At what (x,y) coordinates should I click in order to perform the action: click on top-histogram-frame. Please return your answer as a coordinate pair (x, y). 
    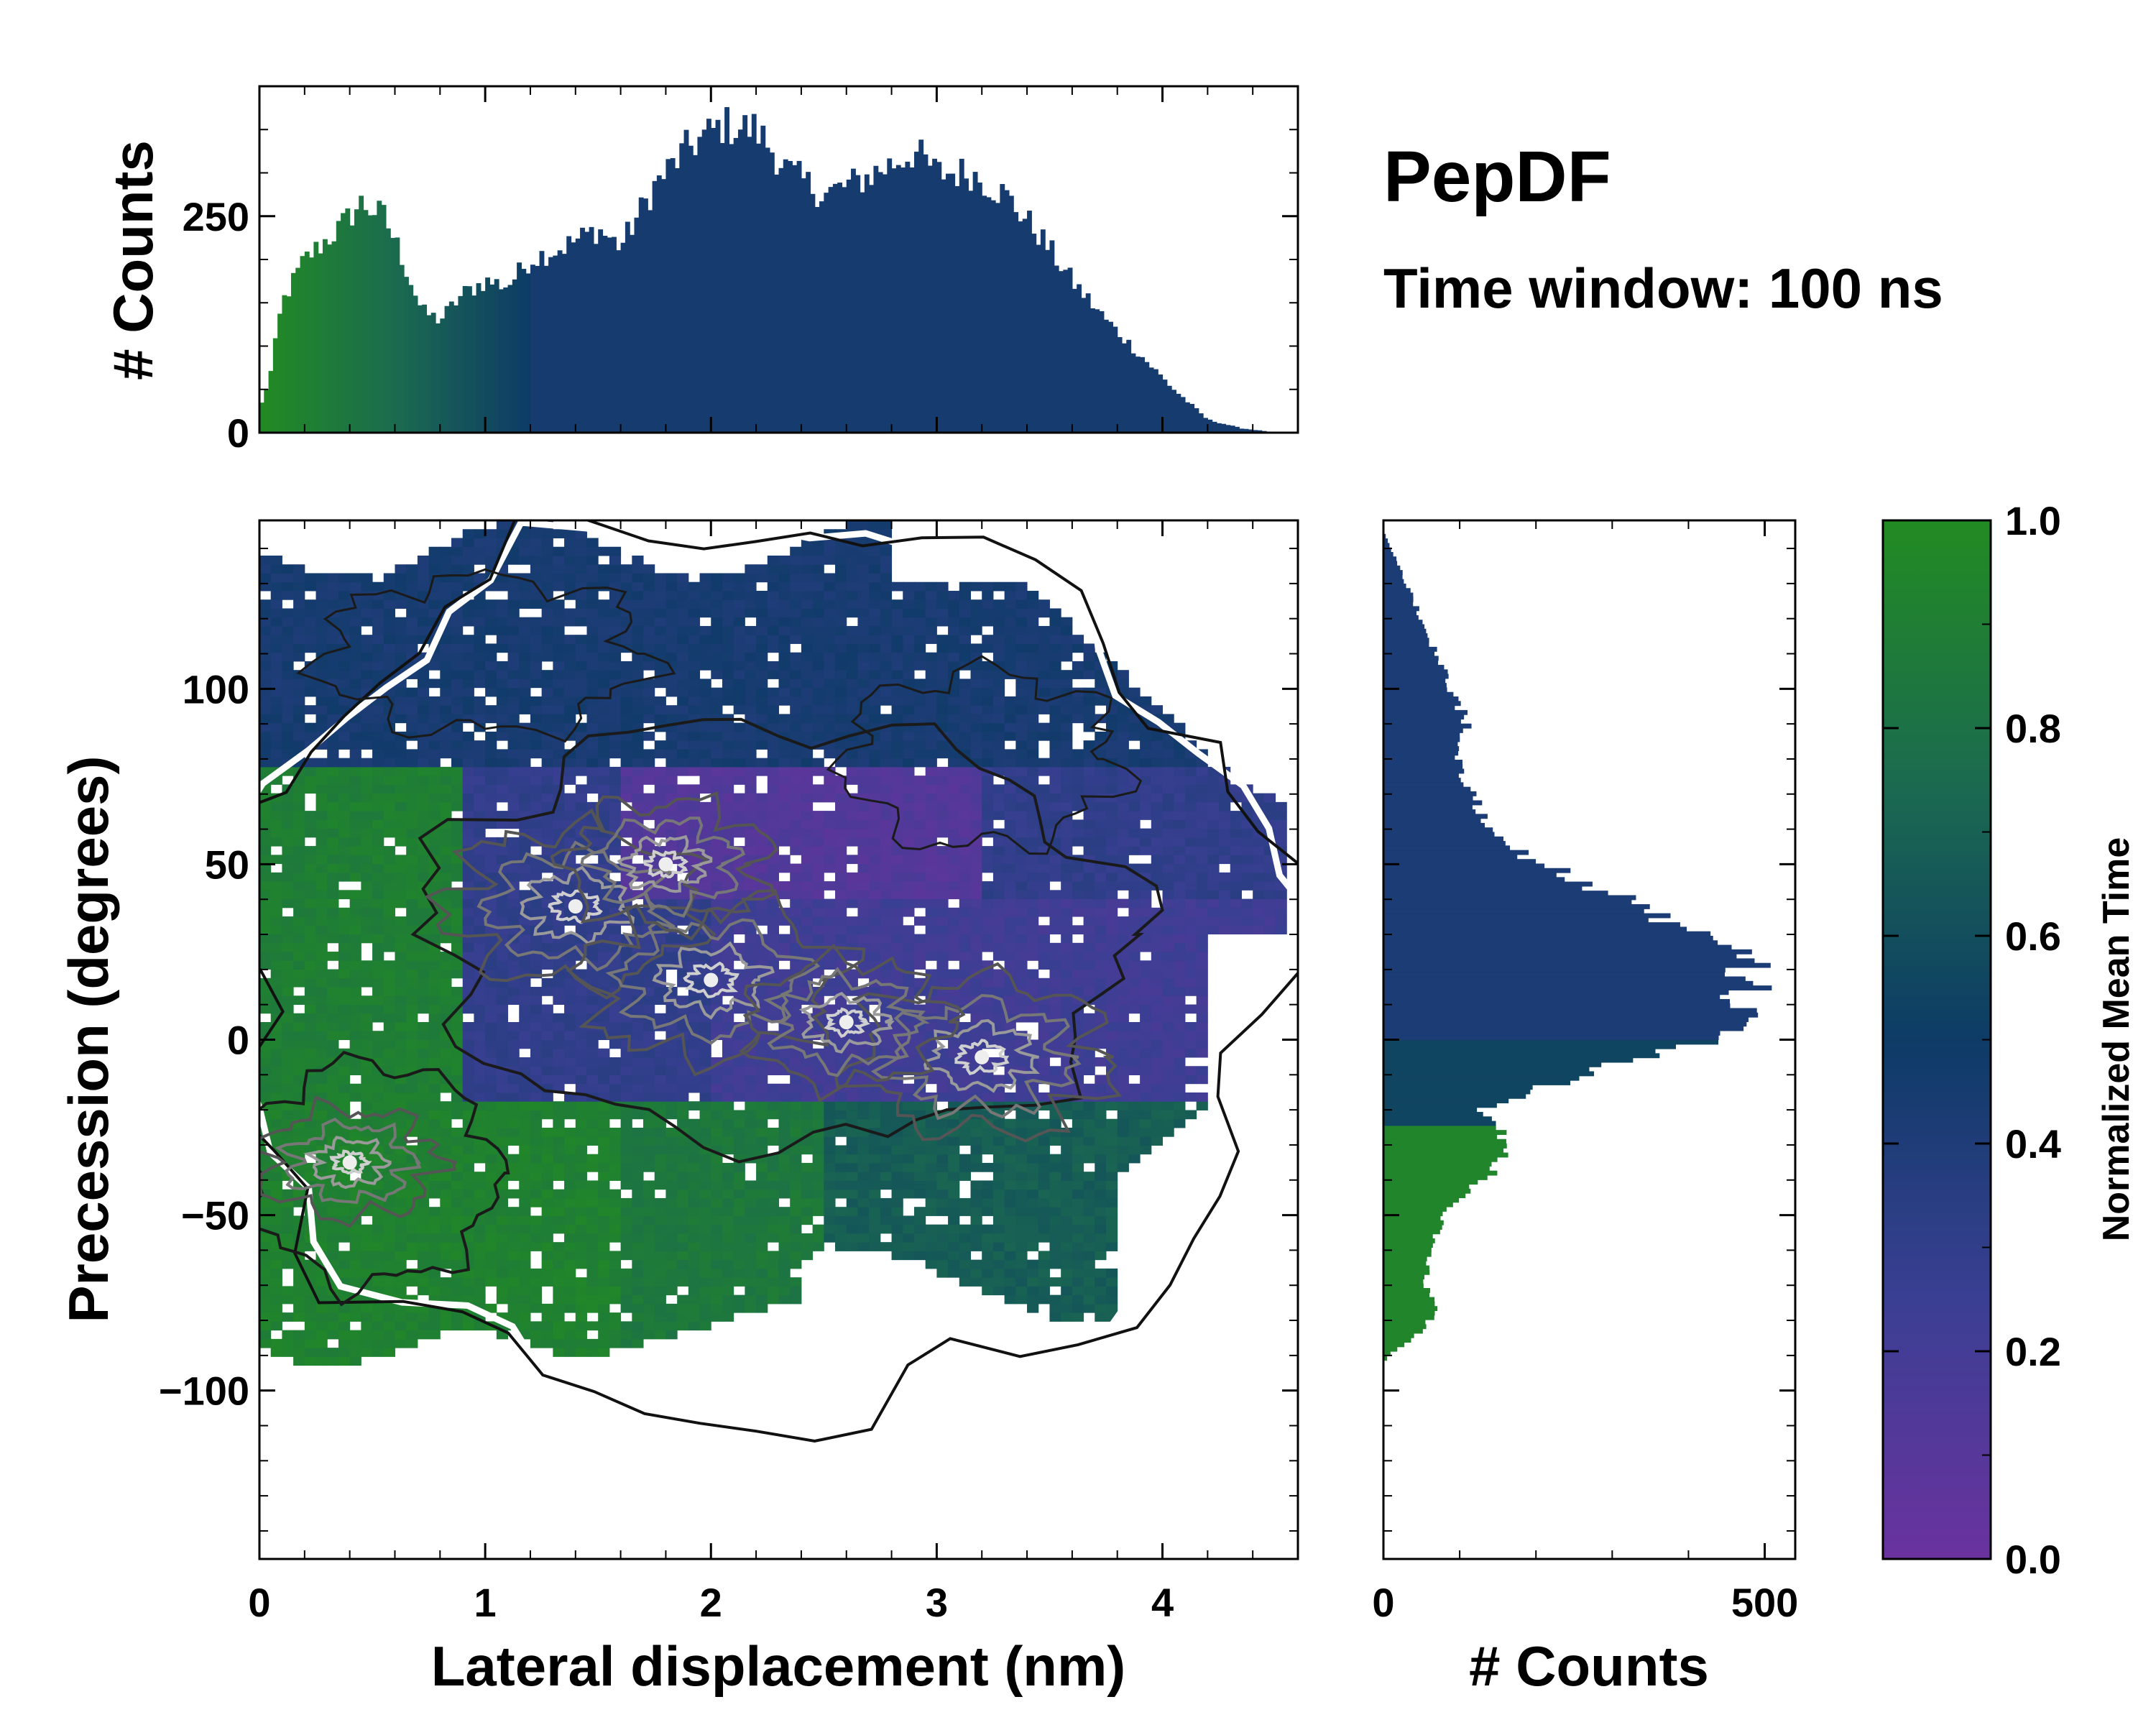
    Looking at the image, I should click on (778, 259).